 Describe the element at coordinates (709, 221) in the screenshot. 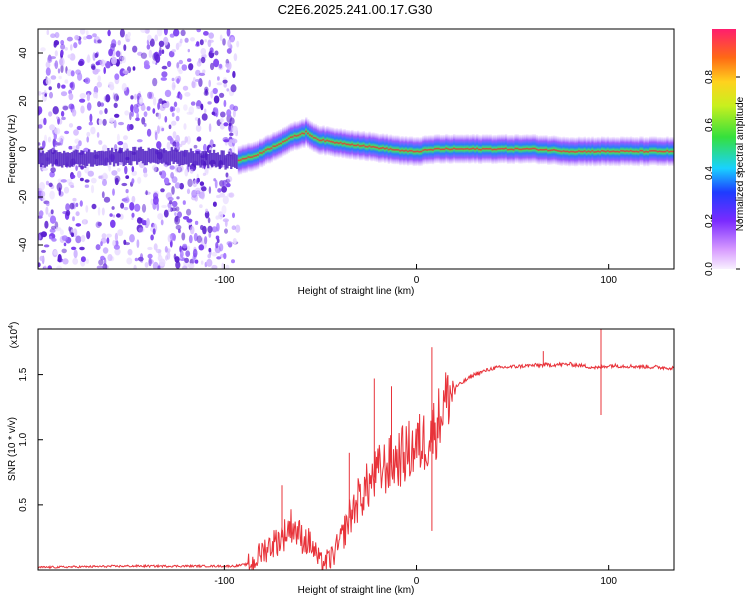

I see `colorbar-tick-label: 0.2` at that location.